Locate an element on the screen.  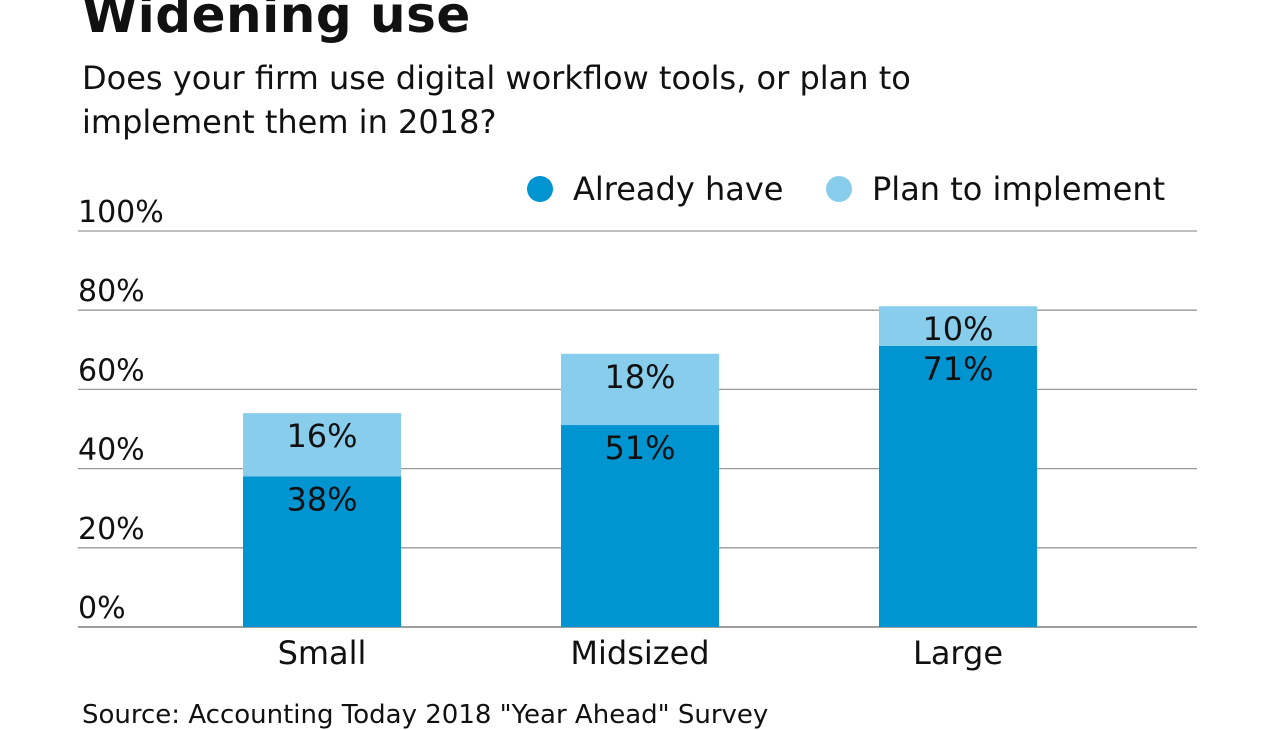
y-tick-label: 60% is located at coordinates (111, 370).